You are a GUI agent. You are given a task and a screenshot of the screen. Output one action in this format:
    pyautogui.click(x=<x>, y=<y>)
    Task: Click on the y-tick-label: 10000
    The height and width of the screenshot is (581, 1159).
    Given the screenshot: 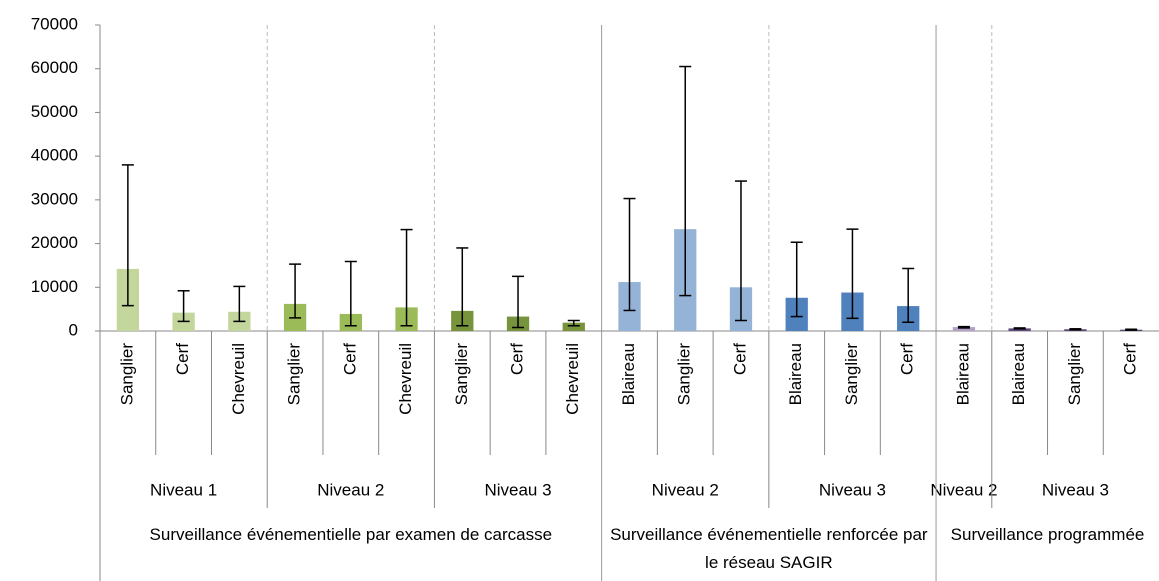 What is the action you would take?
    pyautogui.click(x=54, y=286)
    